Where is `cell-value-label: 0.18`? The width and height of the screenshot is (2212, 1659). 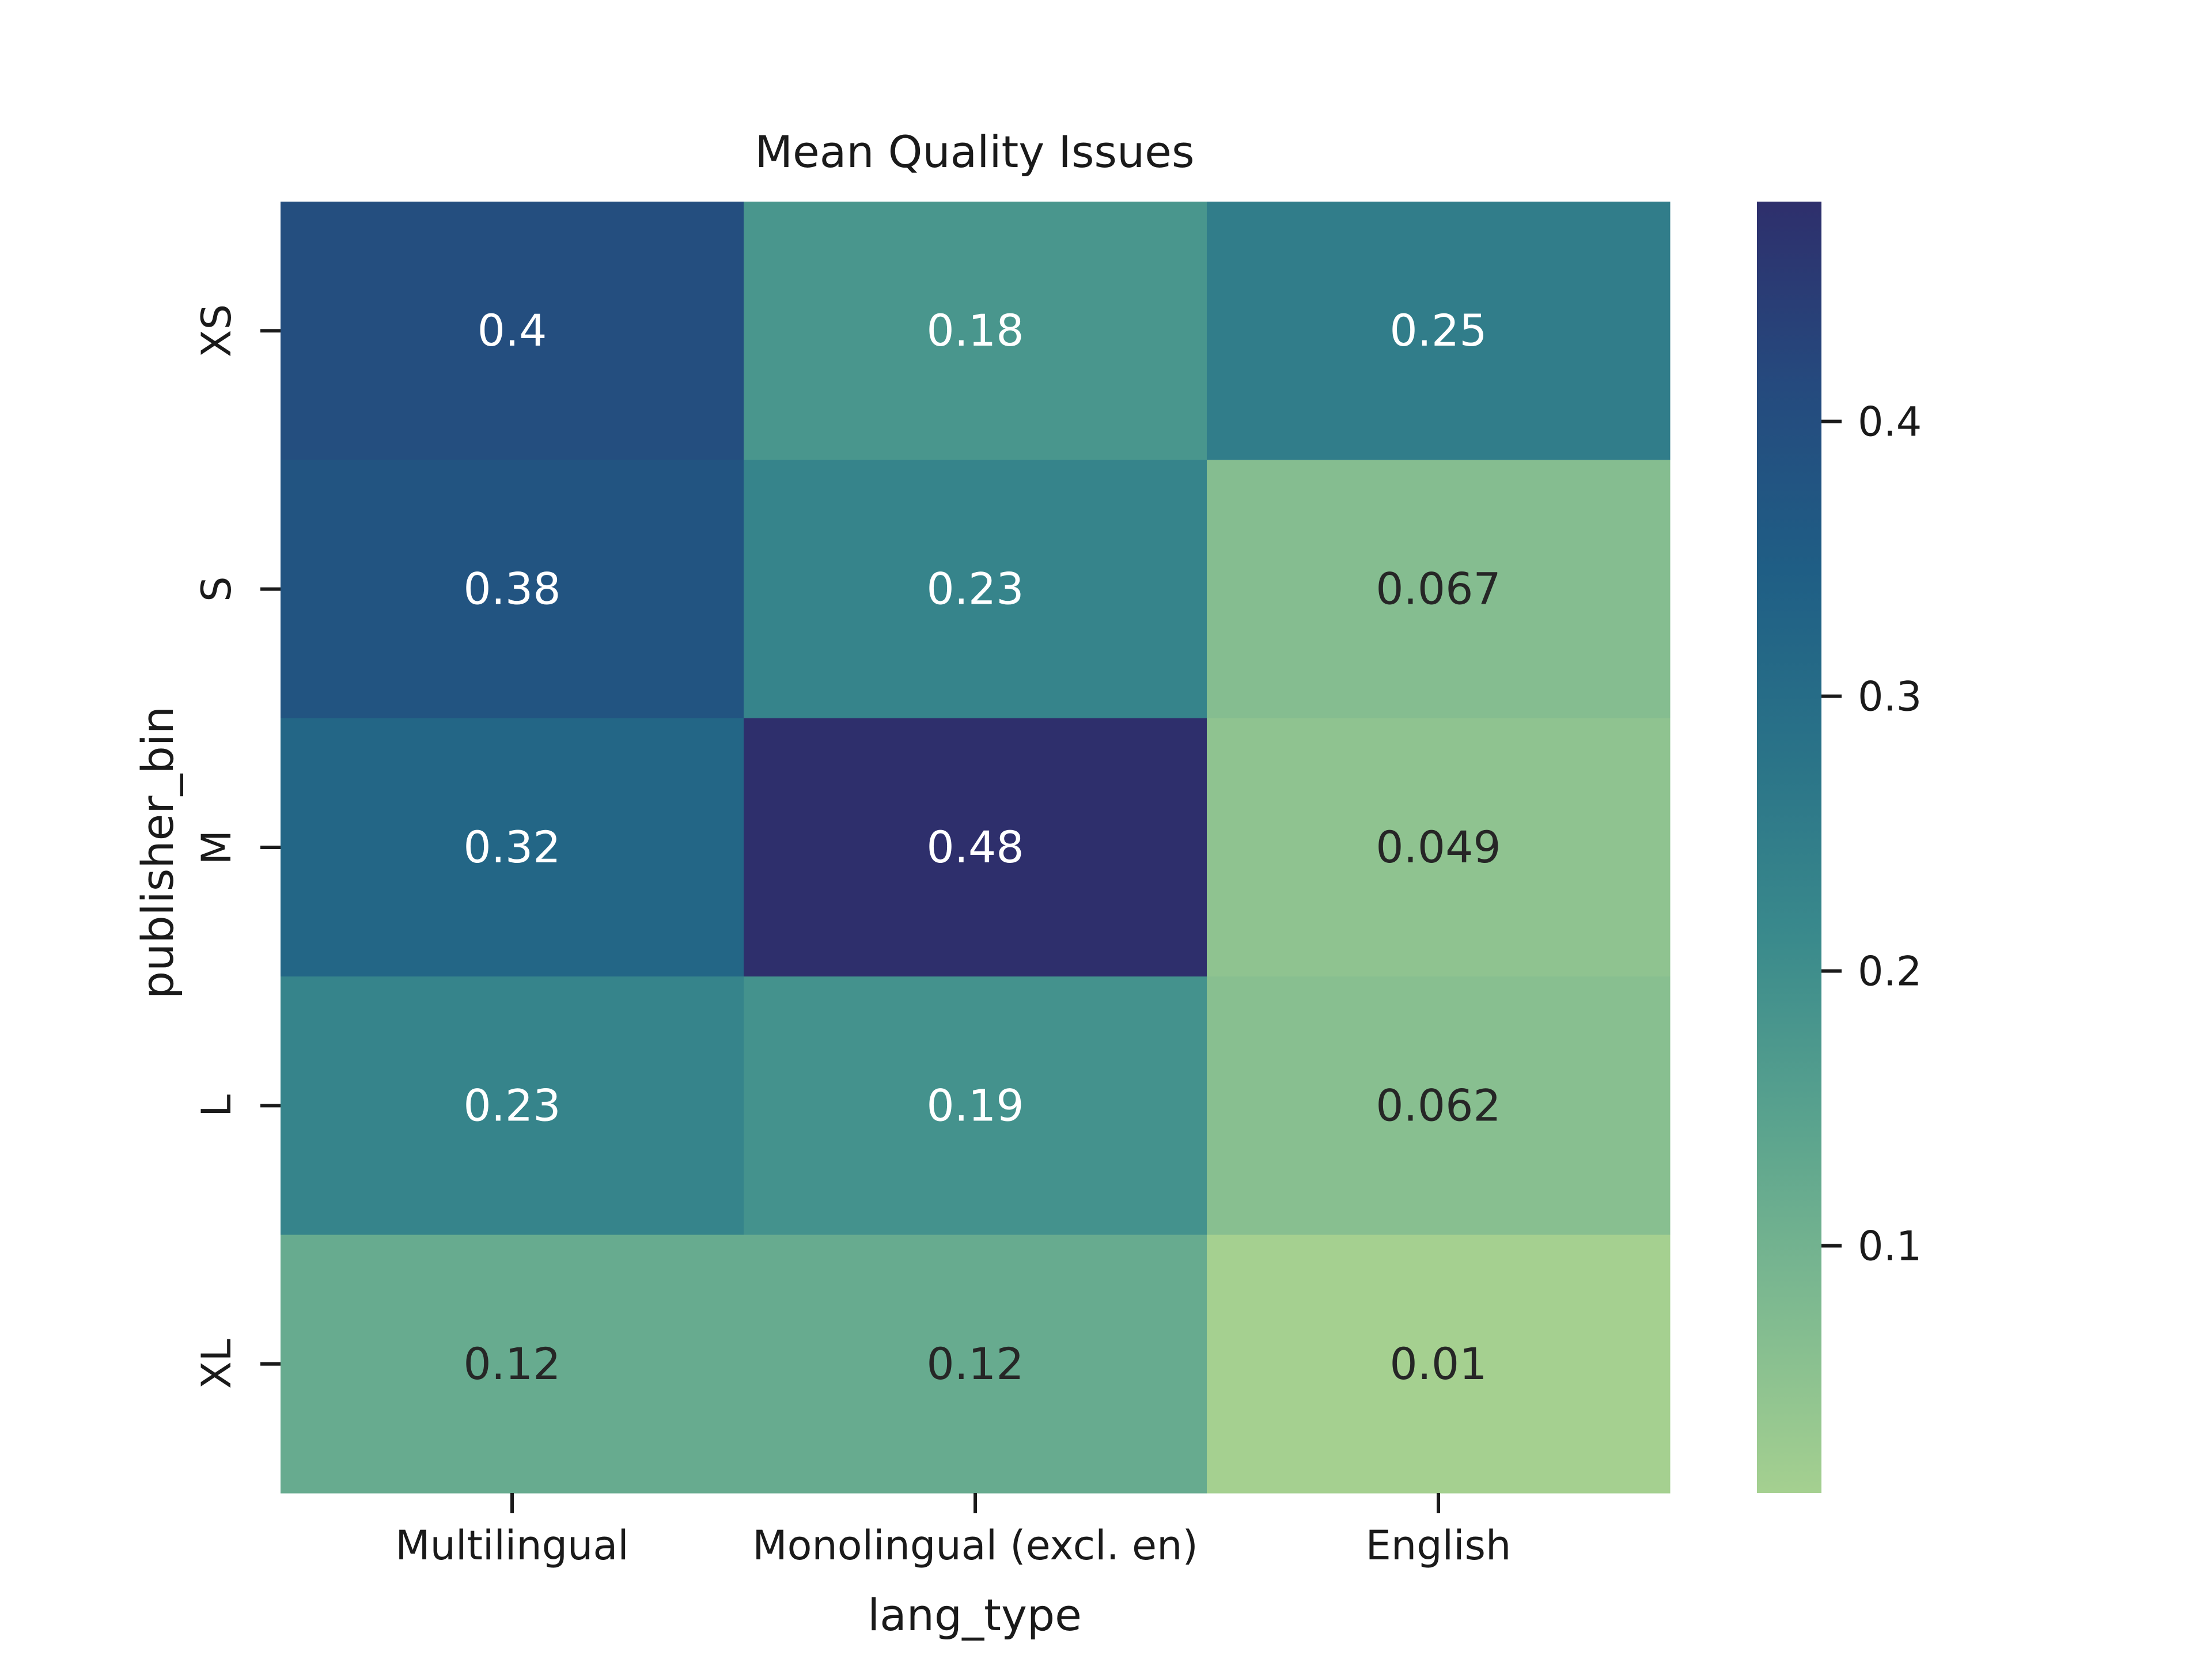 cell-value-label: 0.18 is located at coordinates (975, 330).